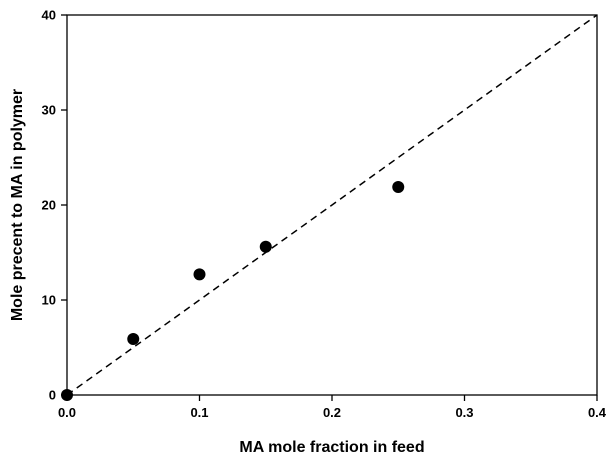 The height and width of the screenshot is (459, 608). What do you see at coordinates (67, 412) in the screenshot?
I see `x-tick-label: 0.0` at bounding box center [67, 412].